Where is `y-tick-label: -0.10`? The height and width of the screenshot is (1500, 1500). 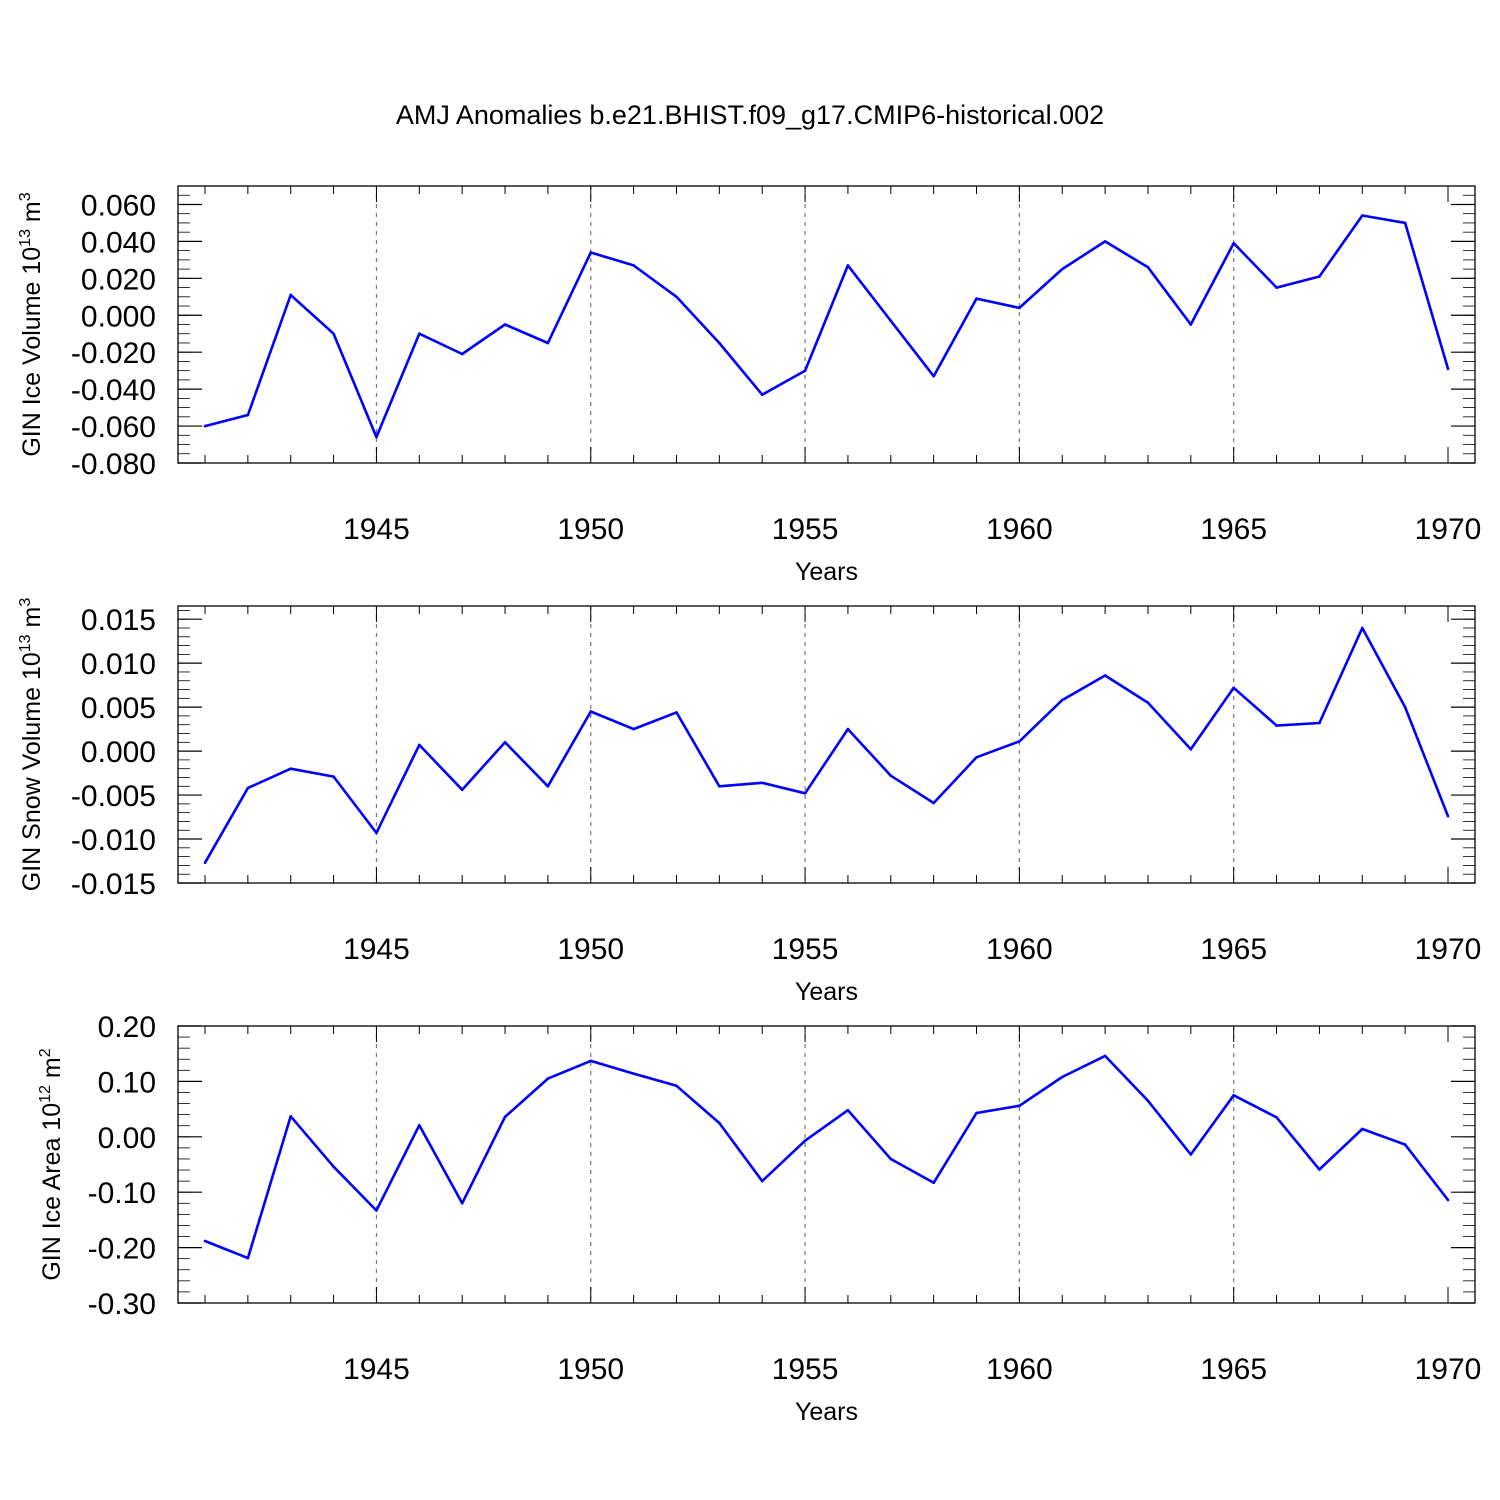
y-tick-label: -0.10 is located at coordinates (122, 1193).